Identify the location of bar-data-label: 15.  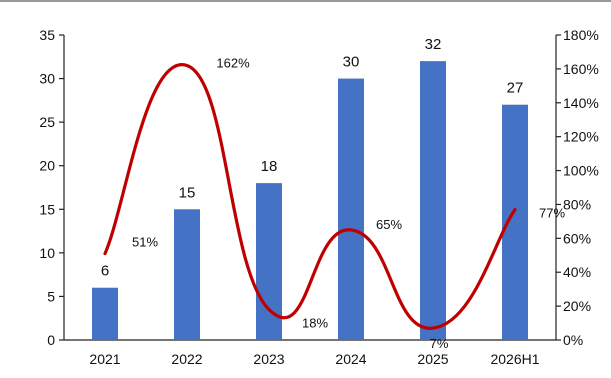
(187, 192).